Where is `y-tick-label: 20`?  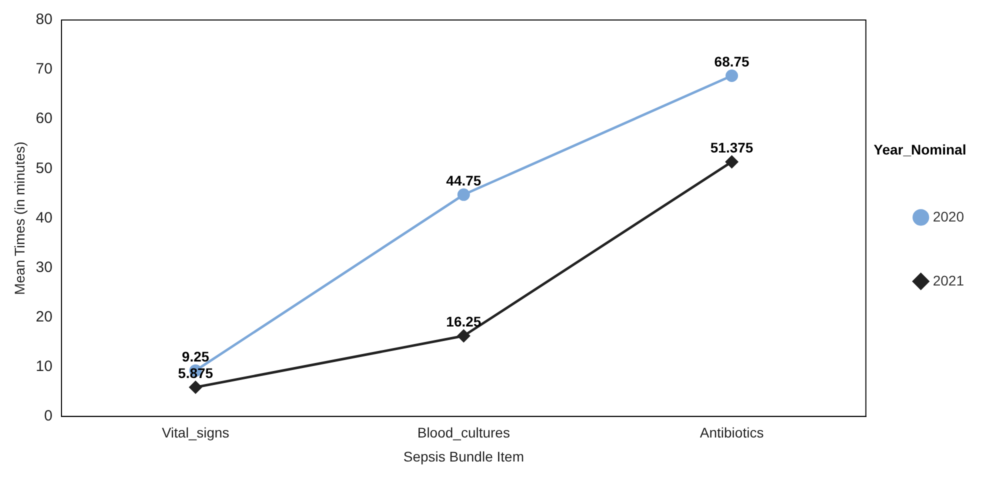
y-tick-label: 20 is located at coordinates (44, 317).